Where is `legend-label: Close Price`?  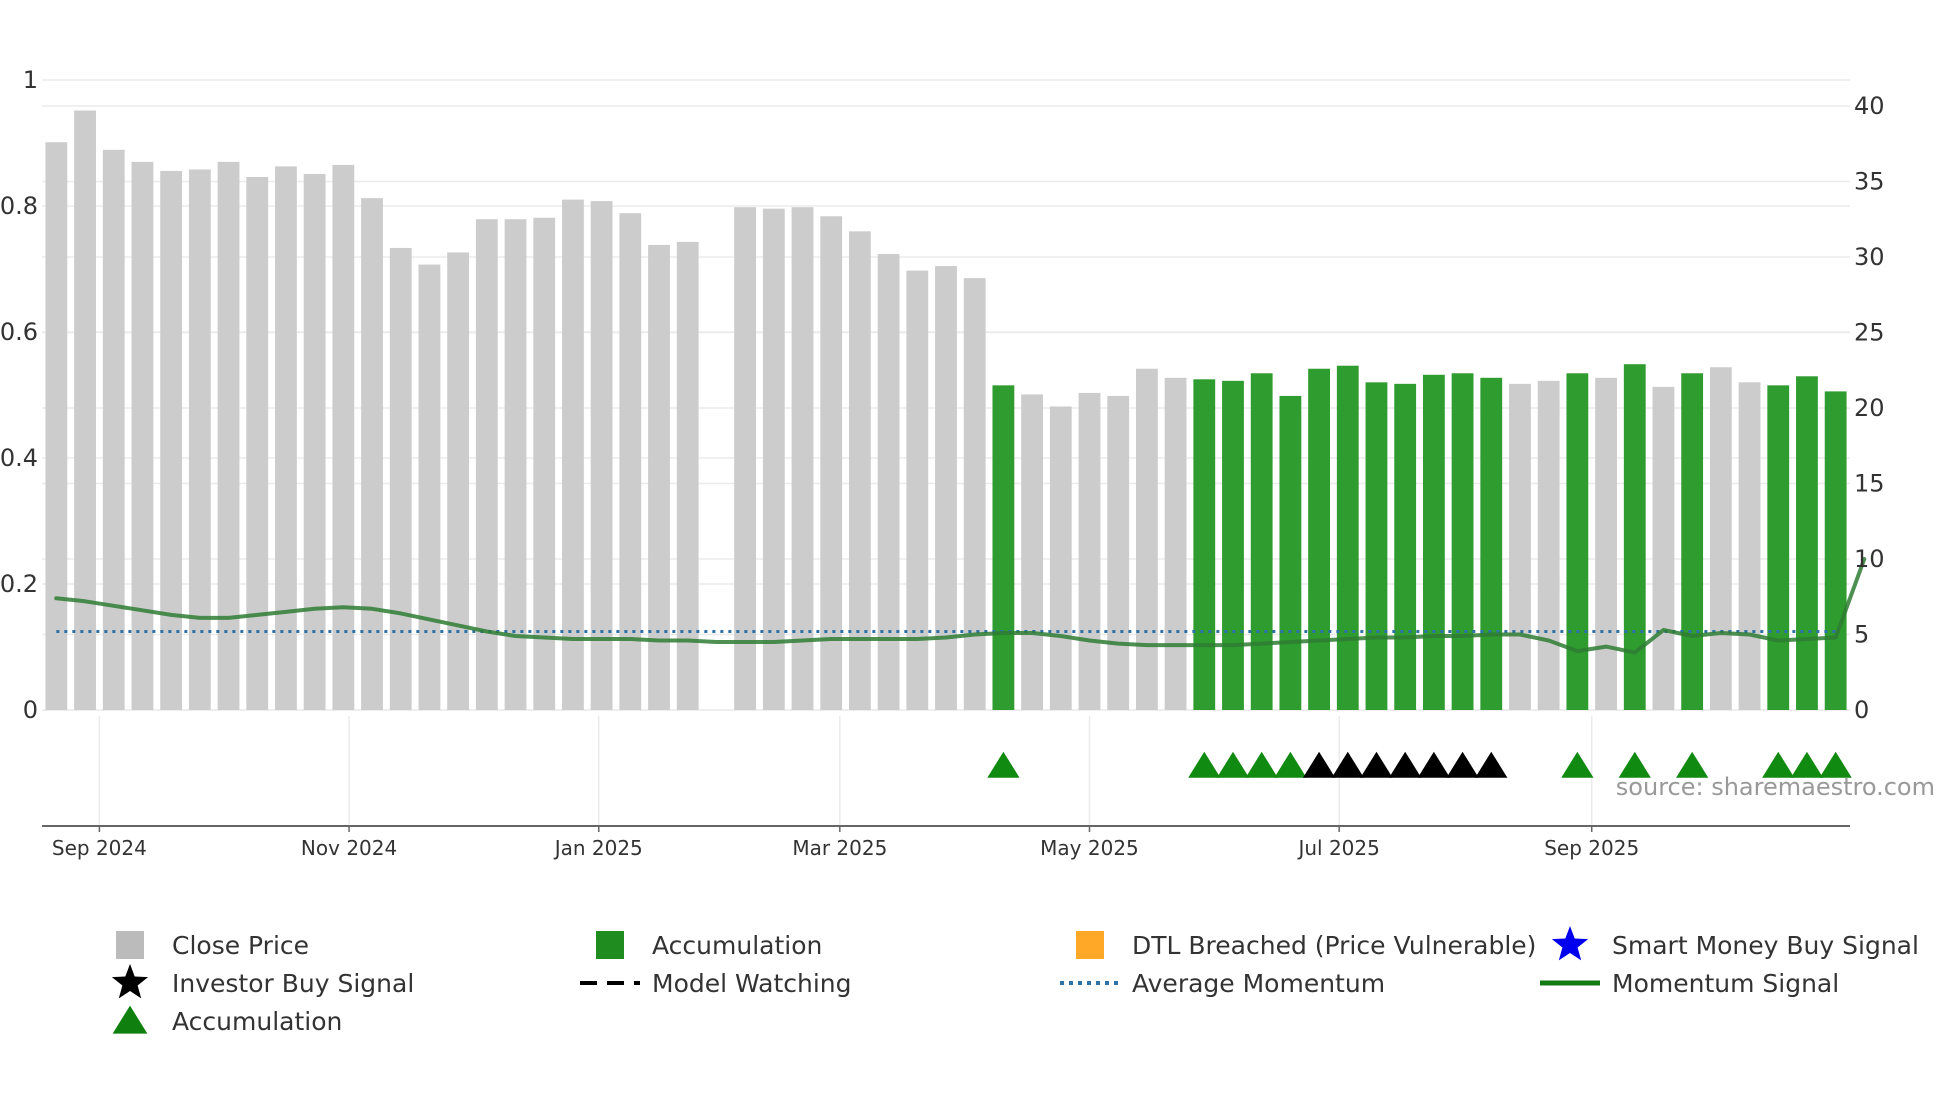 legend-label: Close Price is located at coordinates (240, 945).